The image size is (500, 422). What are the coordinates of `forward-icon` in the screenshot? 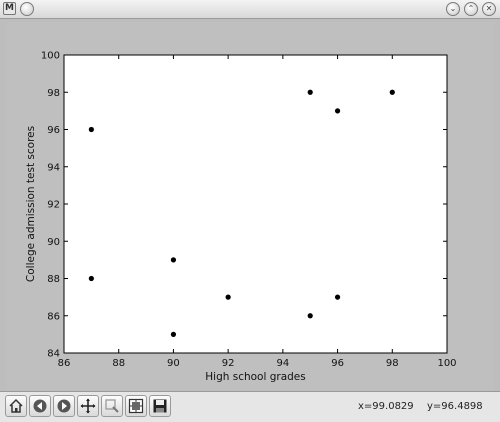 It's located at (64, 406).